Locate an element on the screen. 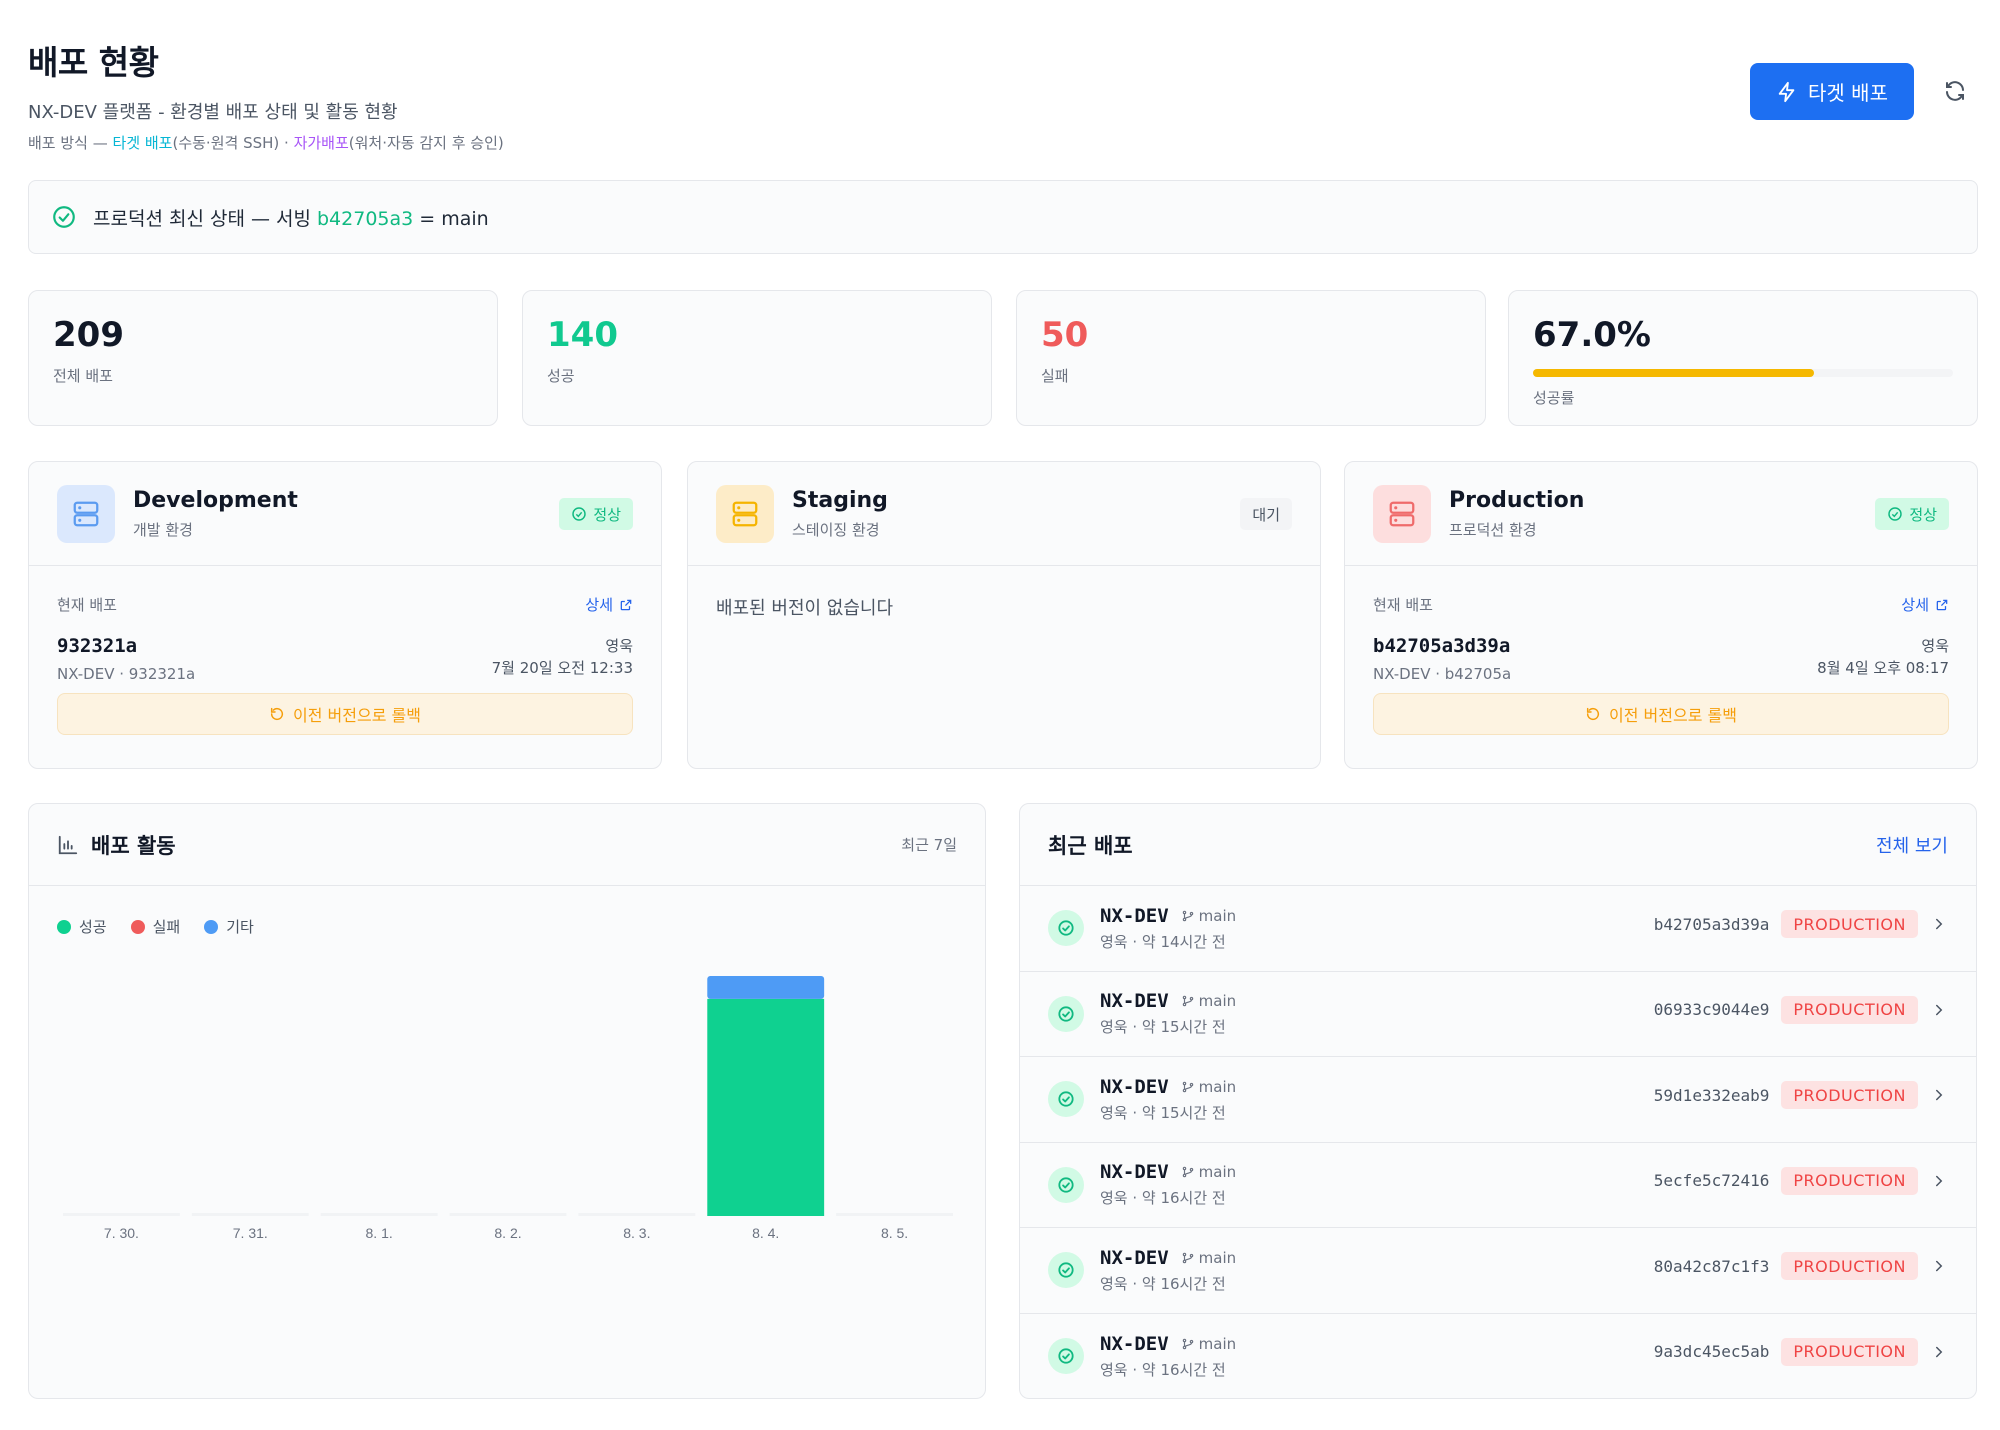 The image size is (2000, 1430). x-tick-label: 8. 2. is located at coordinates (507, 1233).